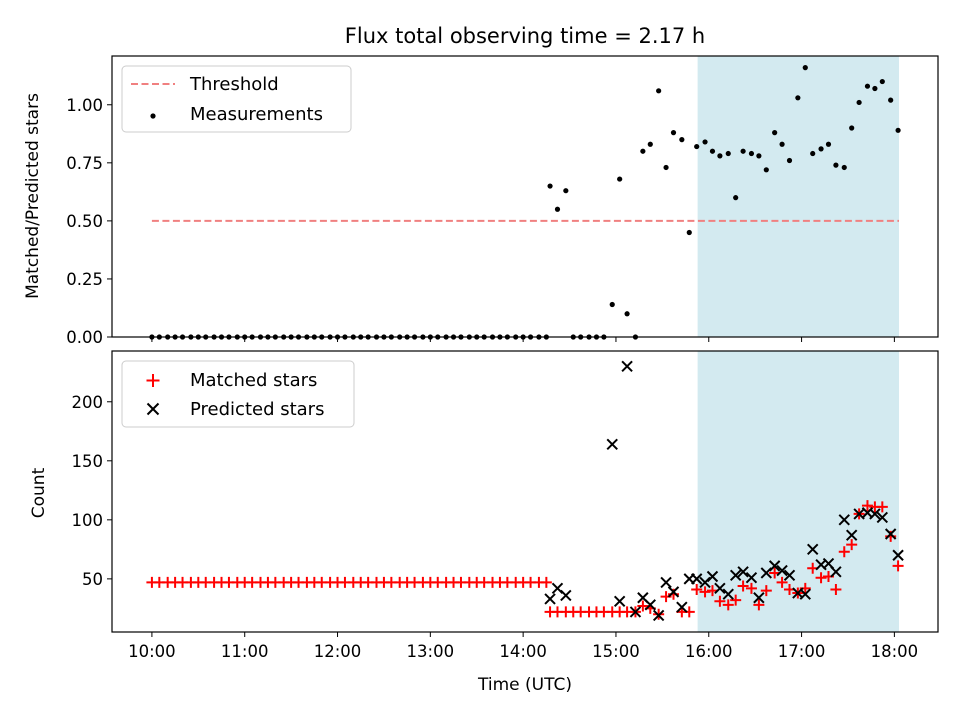 The width and height of the screenshot is (960, 720). Describe the element at coordinates (238, 394) in the screenshot. I see `bottom-legend-box` at that location.